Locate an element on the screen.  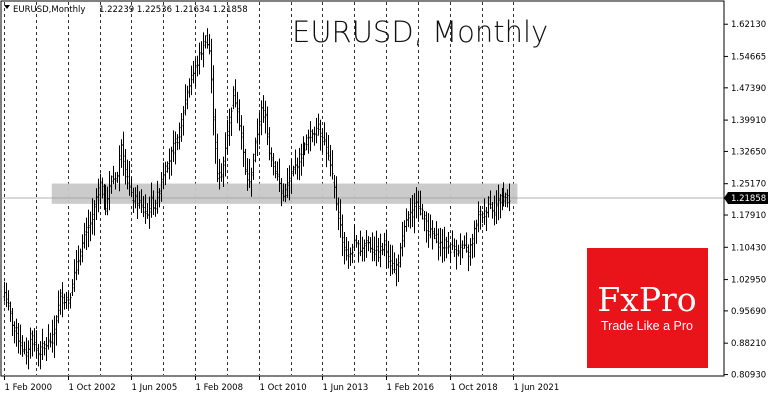
logo-wordmark: FxPro is located at coordinates (646, 299).